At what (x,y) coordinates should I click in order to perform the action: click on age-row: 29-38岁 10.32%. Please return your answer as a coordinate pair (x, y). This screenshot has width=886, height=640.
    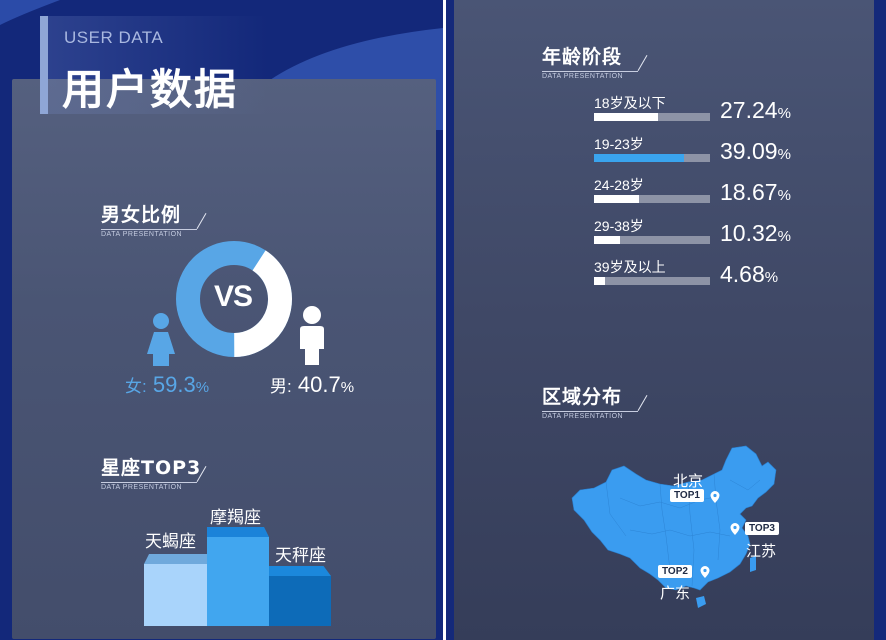
    Looking at the image, I should click on (694, 236).